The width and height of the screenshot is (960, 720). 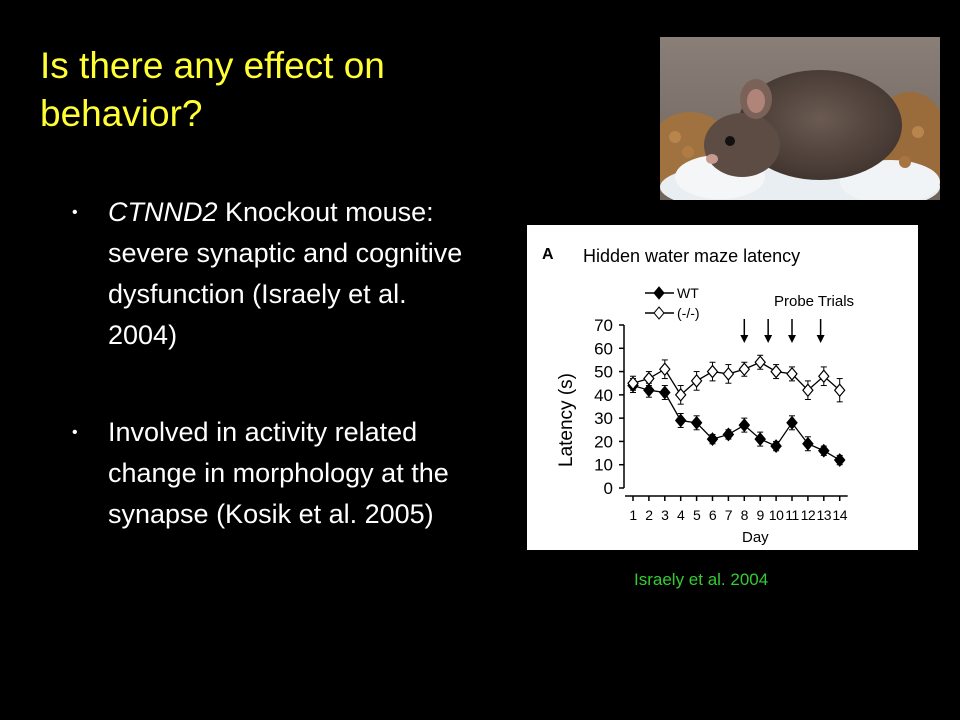 What do you see at coordinates (729, 515) in the screenshot?
I see `x-tick-label: 7` at bounding box center [729, 515].